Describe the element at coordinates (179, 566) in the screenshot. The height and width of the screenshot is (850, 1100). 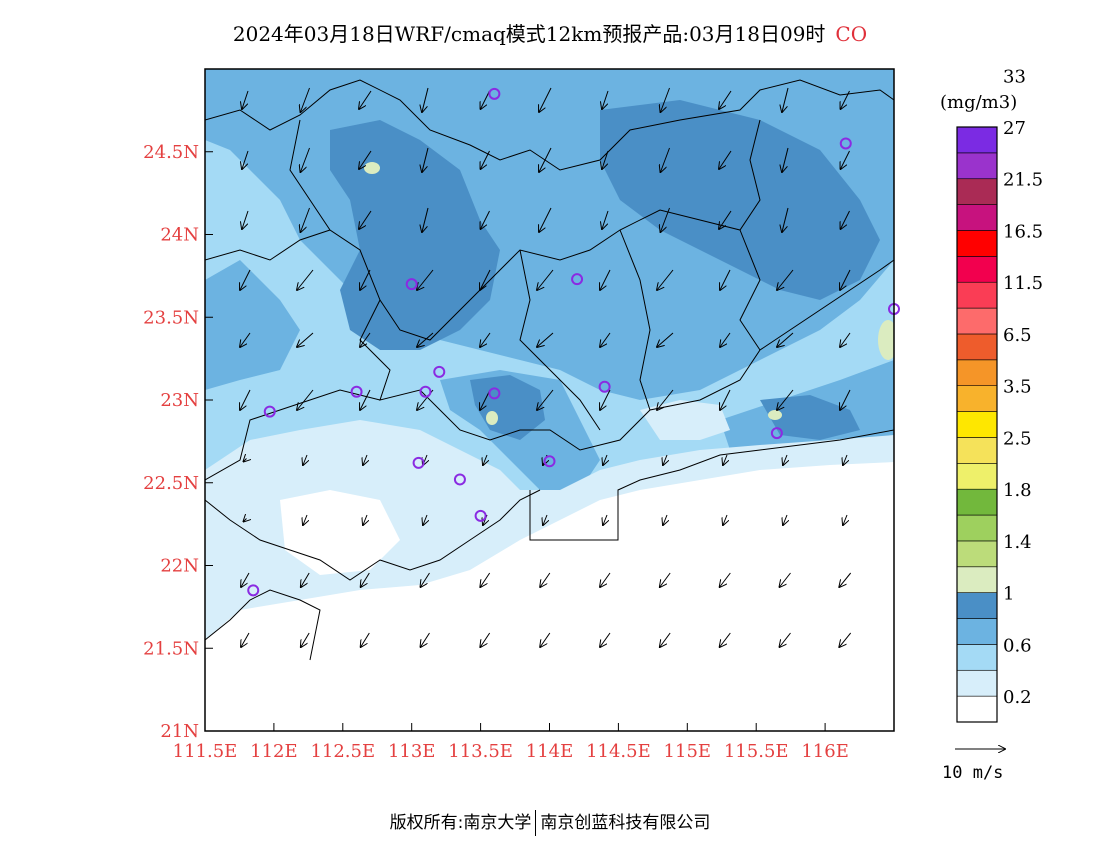
I see `y-tick-label: 22N` at that location.